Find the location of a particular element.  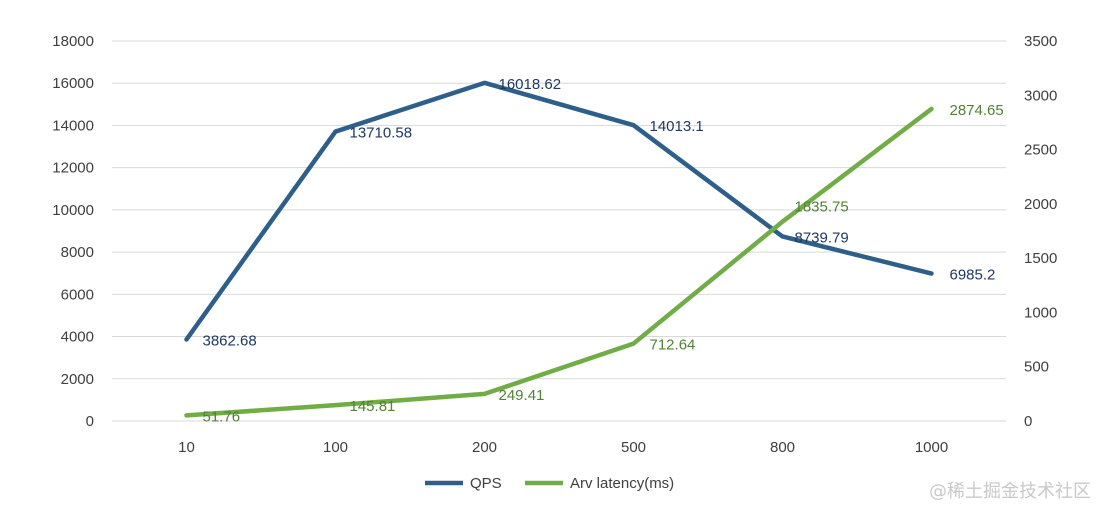

data-label: 6985.2 is located at coordinates (973, 275).